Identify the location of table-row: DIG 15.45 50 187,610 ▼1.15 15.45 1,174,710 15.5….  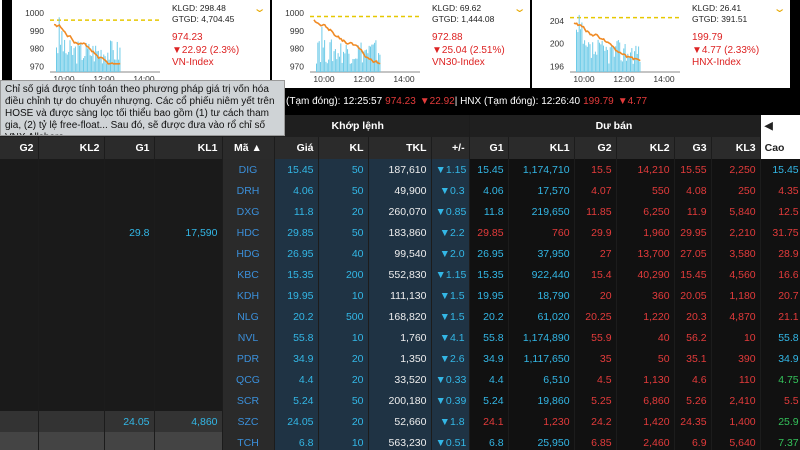
(400, 169).